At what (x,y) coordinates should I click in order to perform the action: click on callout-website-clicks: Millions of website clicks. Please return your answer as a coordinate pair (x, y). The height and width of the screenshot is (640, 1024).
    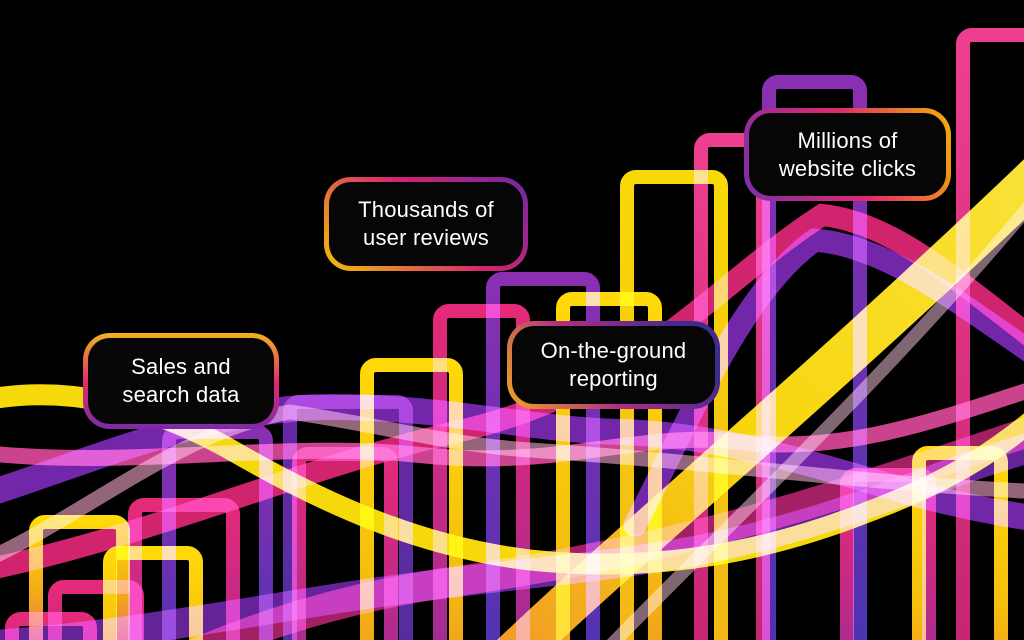
    Looking at the image, I should click on (847, 154).